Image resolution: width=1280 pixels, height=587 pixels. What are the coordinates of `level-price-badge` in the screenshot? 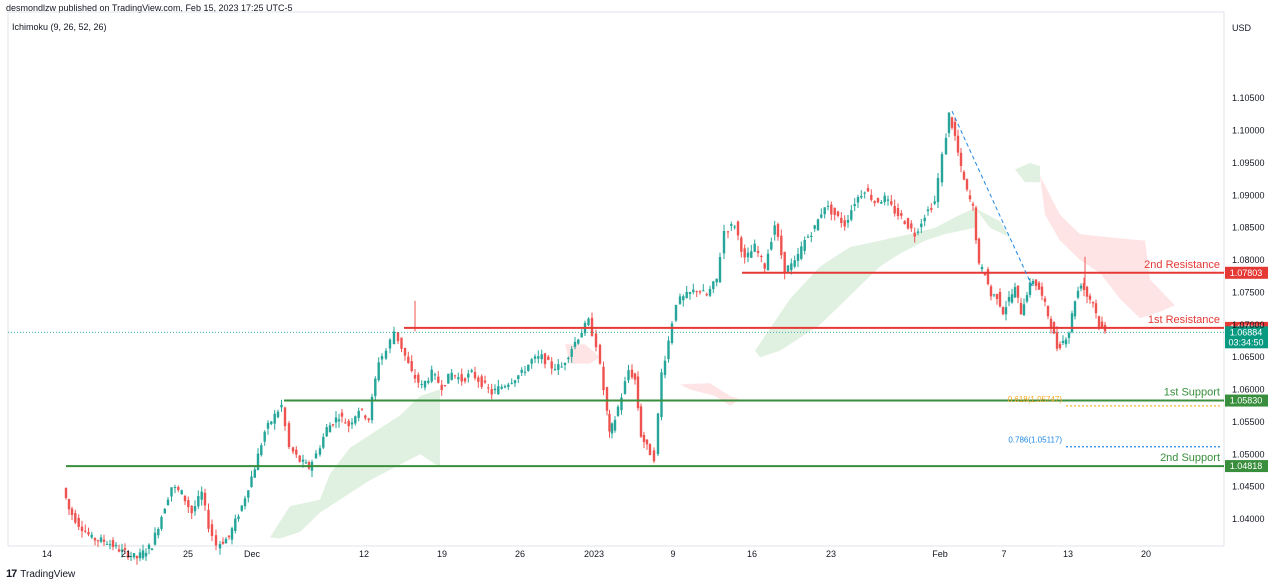 It's located at (1246, 400).